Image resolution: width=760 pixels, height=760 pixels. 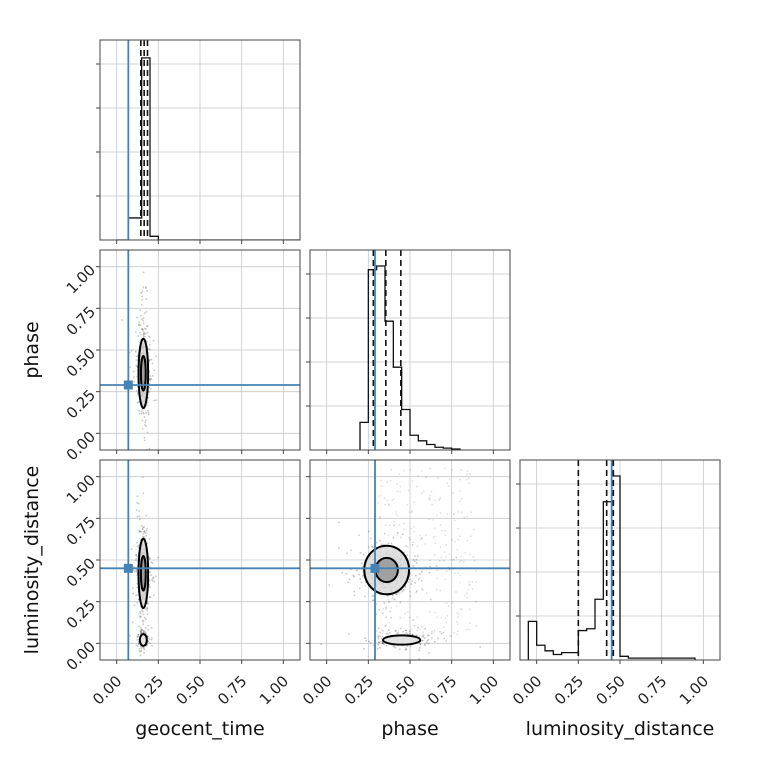 I want to click on contour-secondary, so click(x=402, y=640).